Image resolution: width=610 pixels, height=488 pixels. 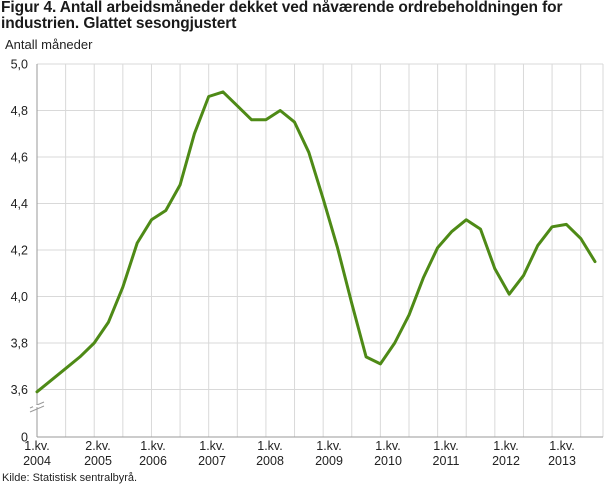 I want to click on x-tick-label: 2008, so click(x=270, y=461).